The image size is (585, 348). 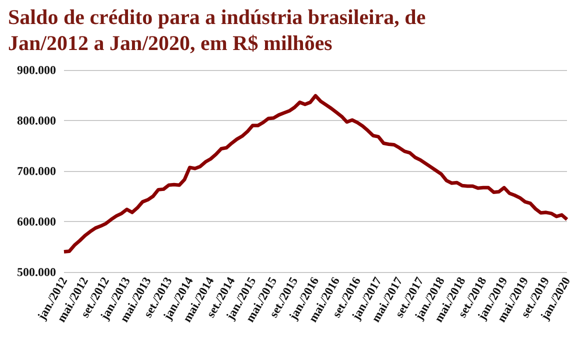 I want to click on y-tick-label: 700.000, so click(x=36, y=171).